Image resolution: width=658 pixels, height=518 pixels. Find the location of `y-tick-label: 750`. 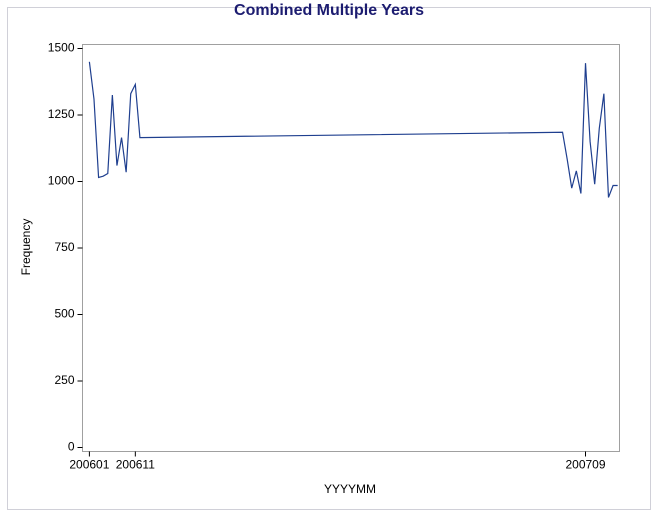

y-tick-label: 750 is located at coordinates (64, 247).